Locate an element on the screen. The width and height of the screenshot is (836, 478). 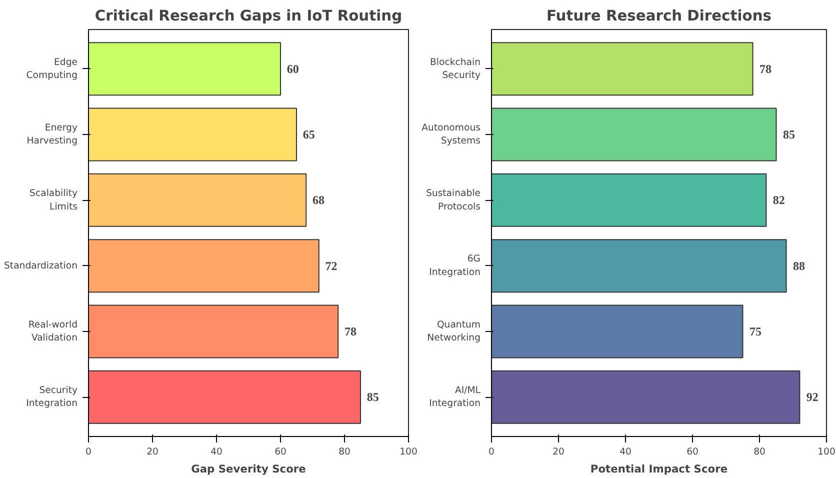
chart-title: Future Research Directions is located at coordinates (659, 16).